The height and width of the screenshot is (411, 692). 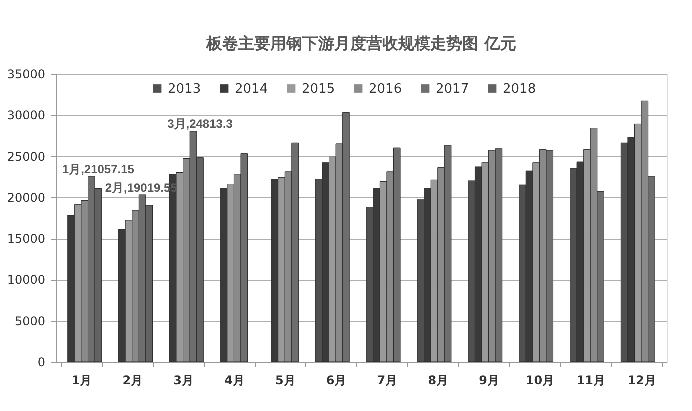 I want to click on data-label: 3月,24813.3, so click(x=201, y=124).